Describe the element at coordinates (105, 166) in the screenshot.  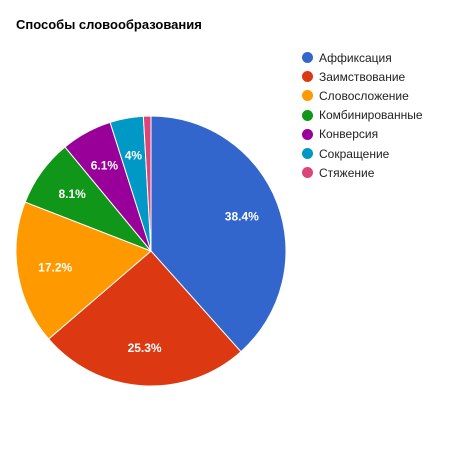
I see `slice-label-5: 6.1%` at that location.